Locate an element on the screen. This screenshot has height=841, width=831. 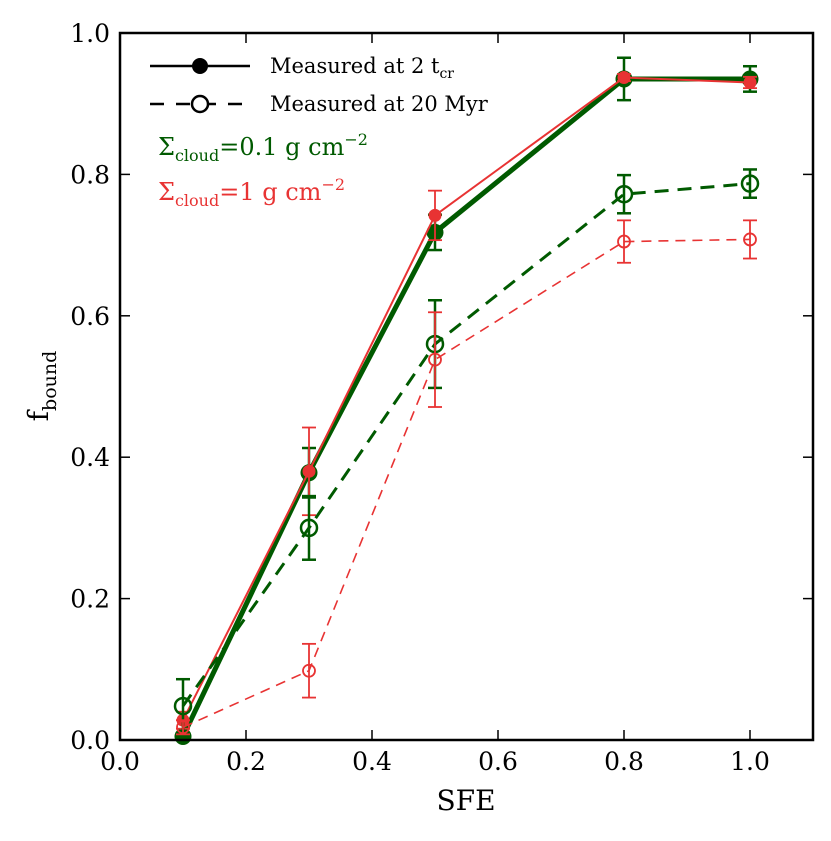
x-axis-label: SFE is located at coordinates (465, 800).